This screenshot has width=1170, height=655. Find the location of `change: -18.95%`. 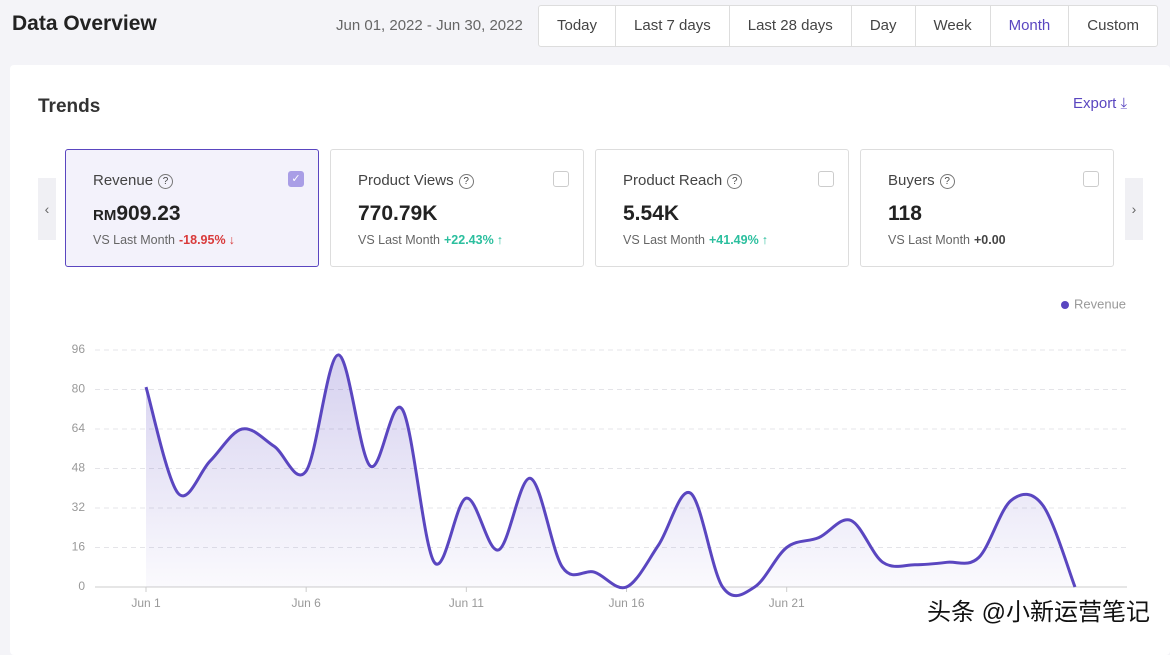

change: -18.95% is located at coordinates (202, 240).